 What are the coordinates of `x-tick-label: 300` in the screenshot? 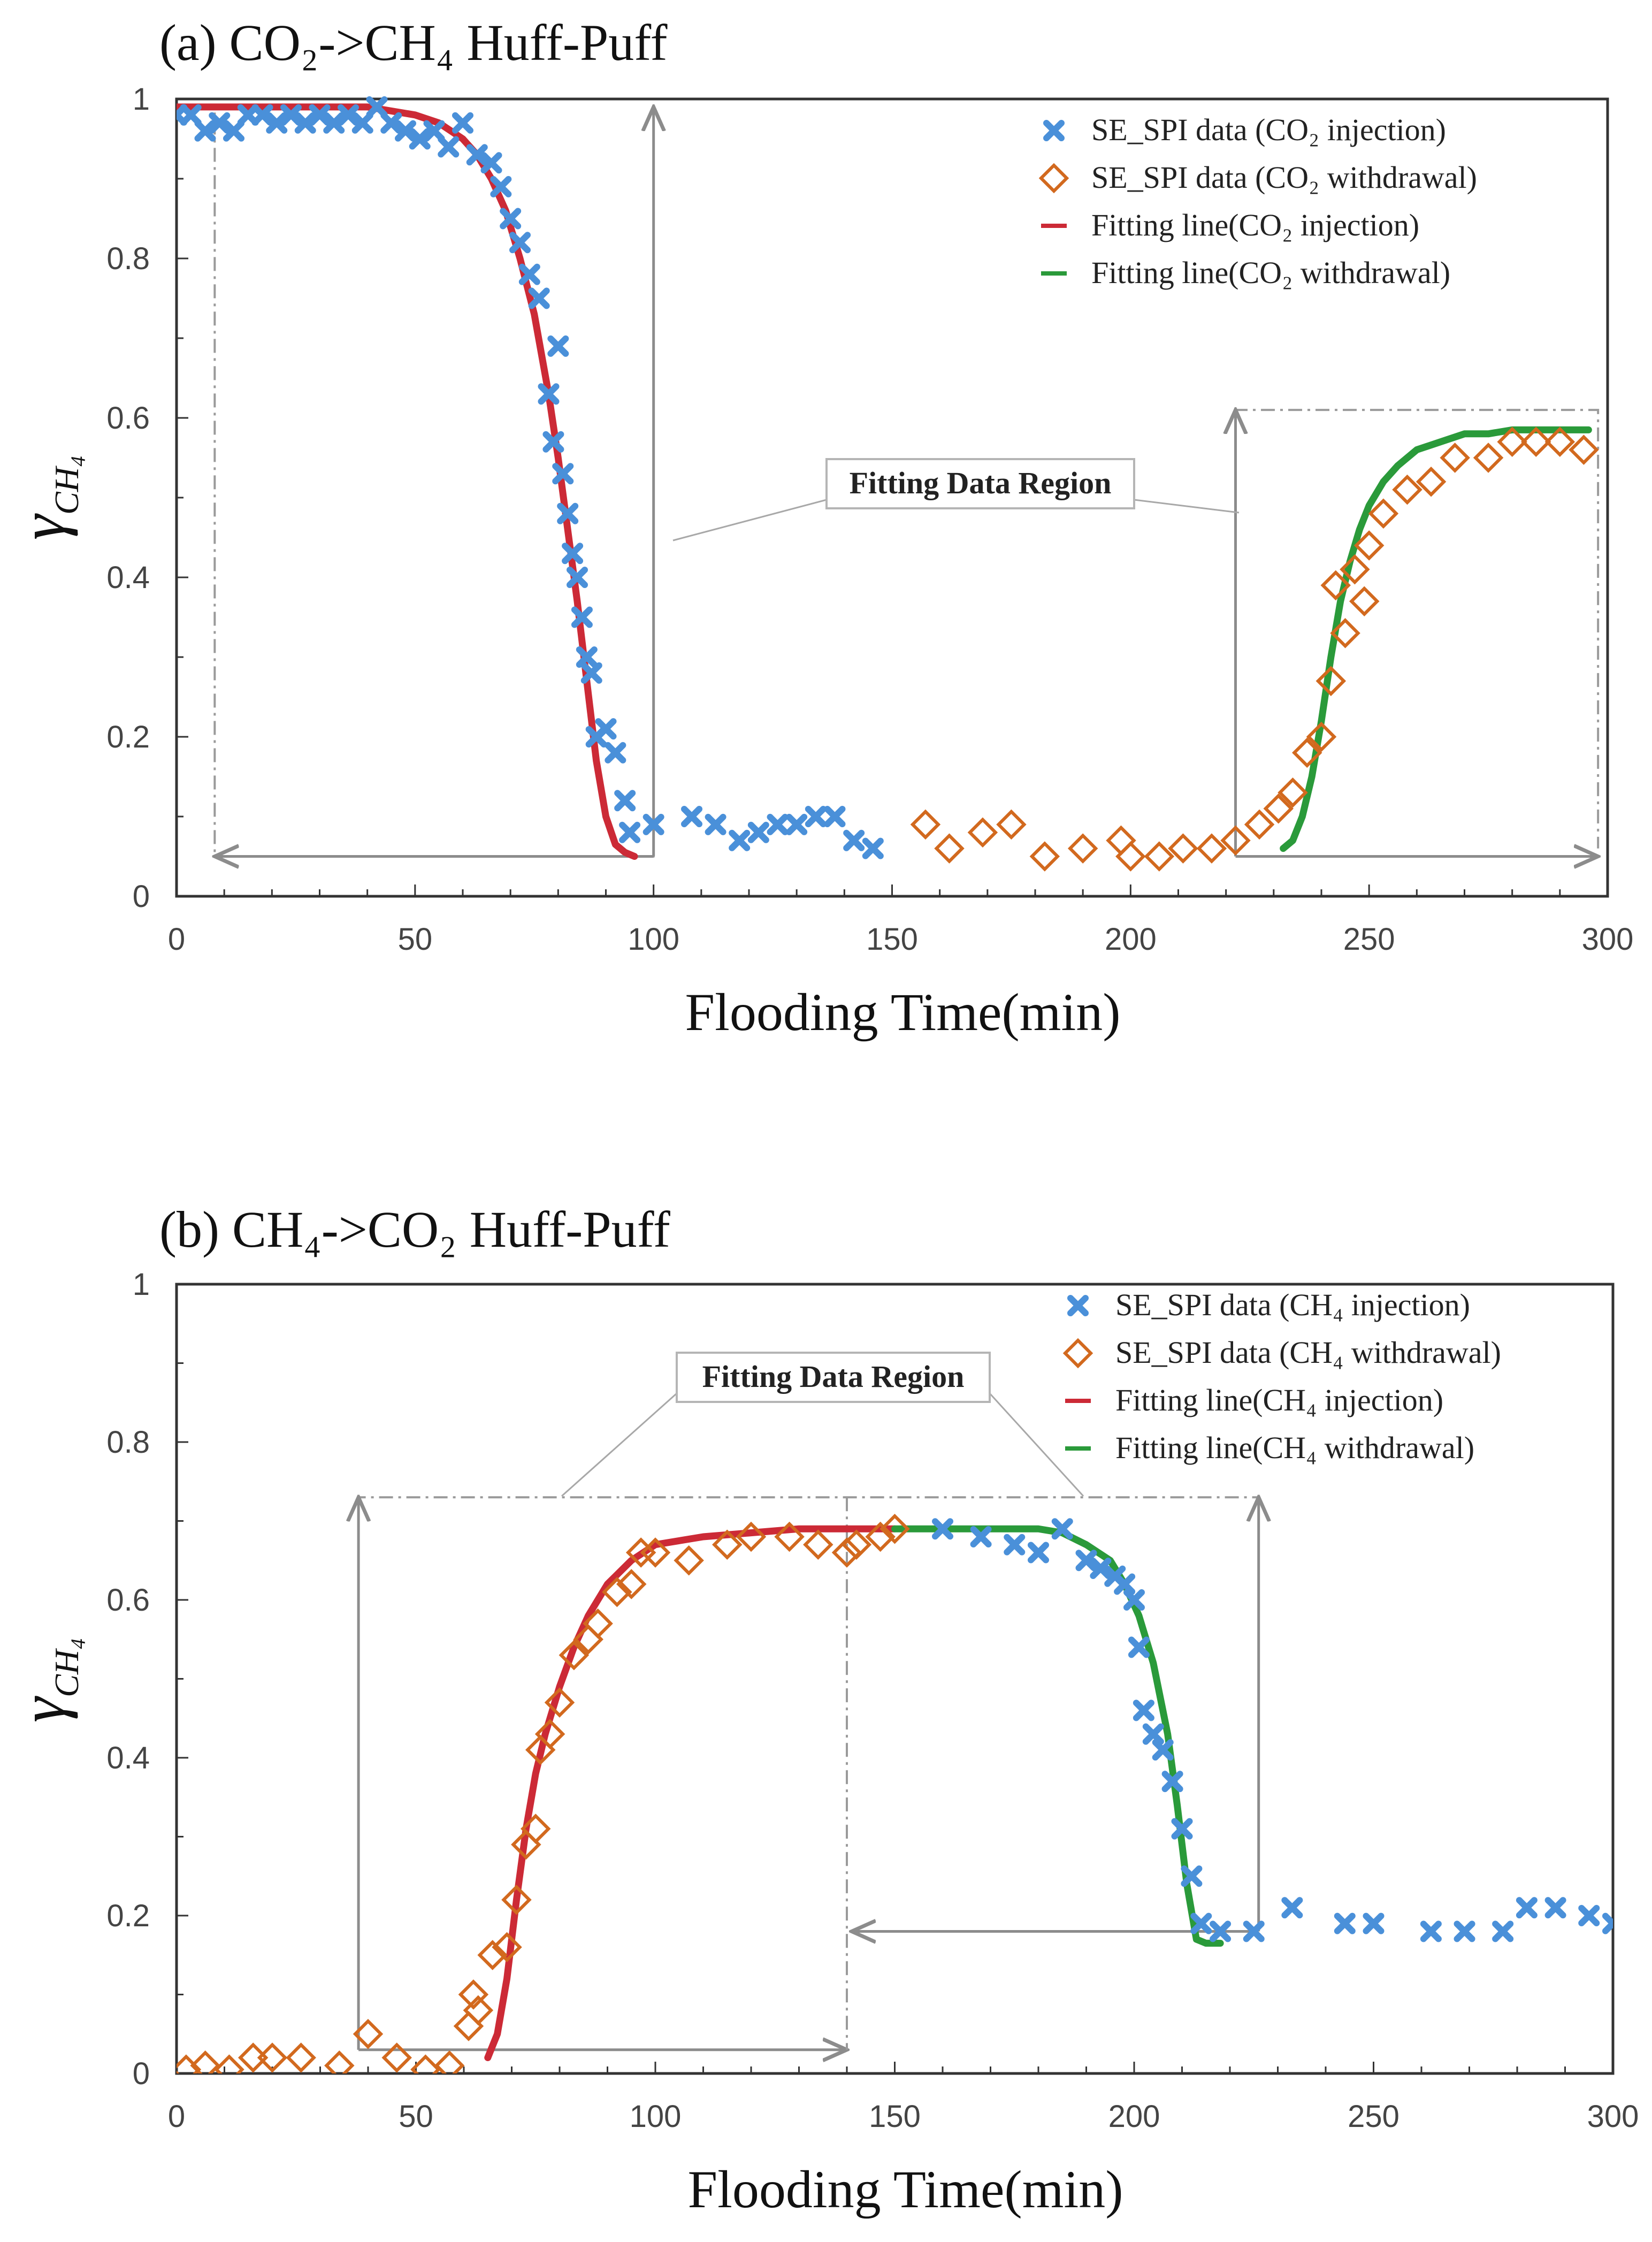 It's located at (1608, 939).